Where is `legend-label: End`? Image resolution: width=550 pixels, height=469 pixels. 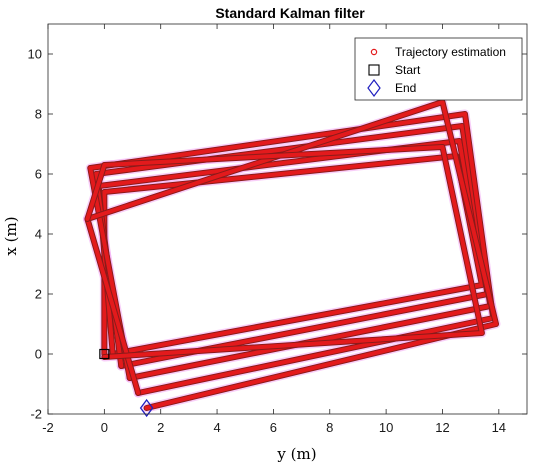
legend-label: End is located at coordinates (405, 88).